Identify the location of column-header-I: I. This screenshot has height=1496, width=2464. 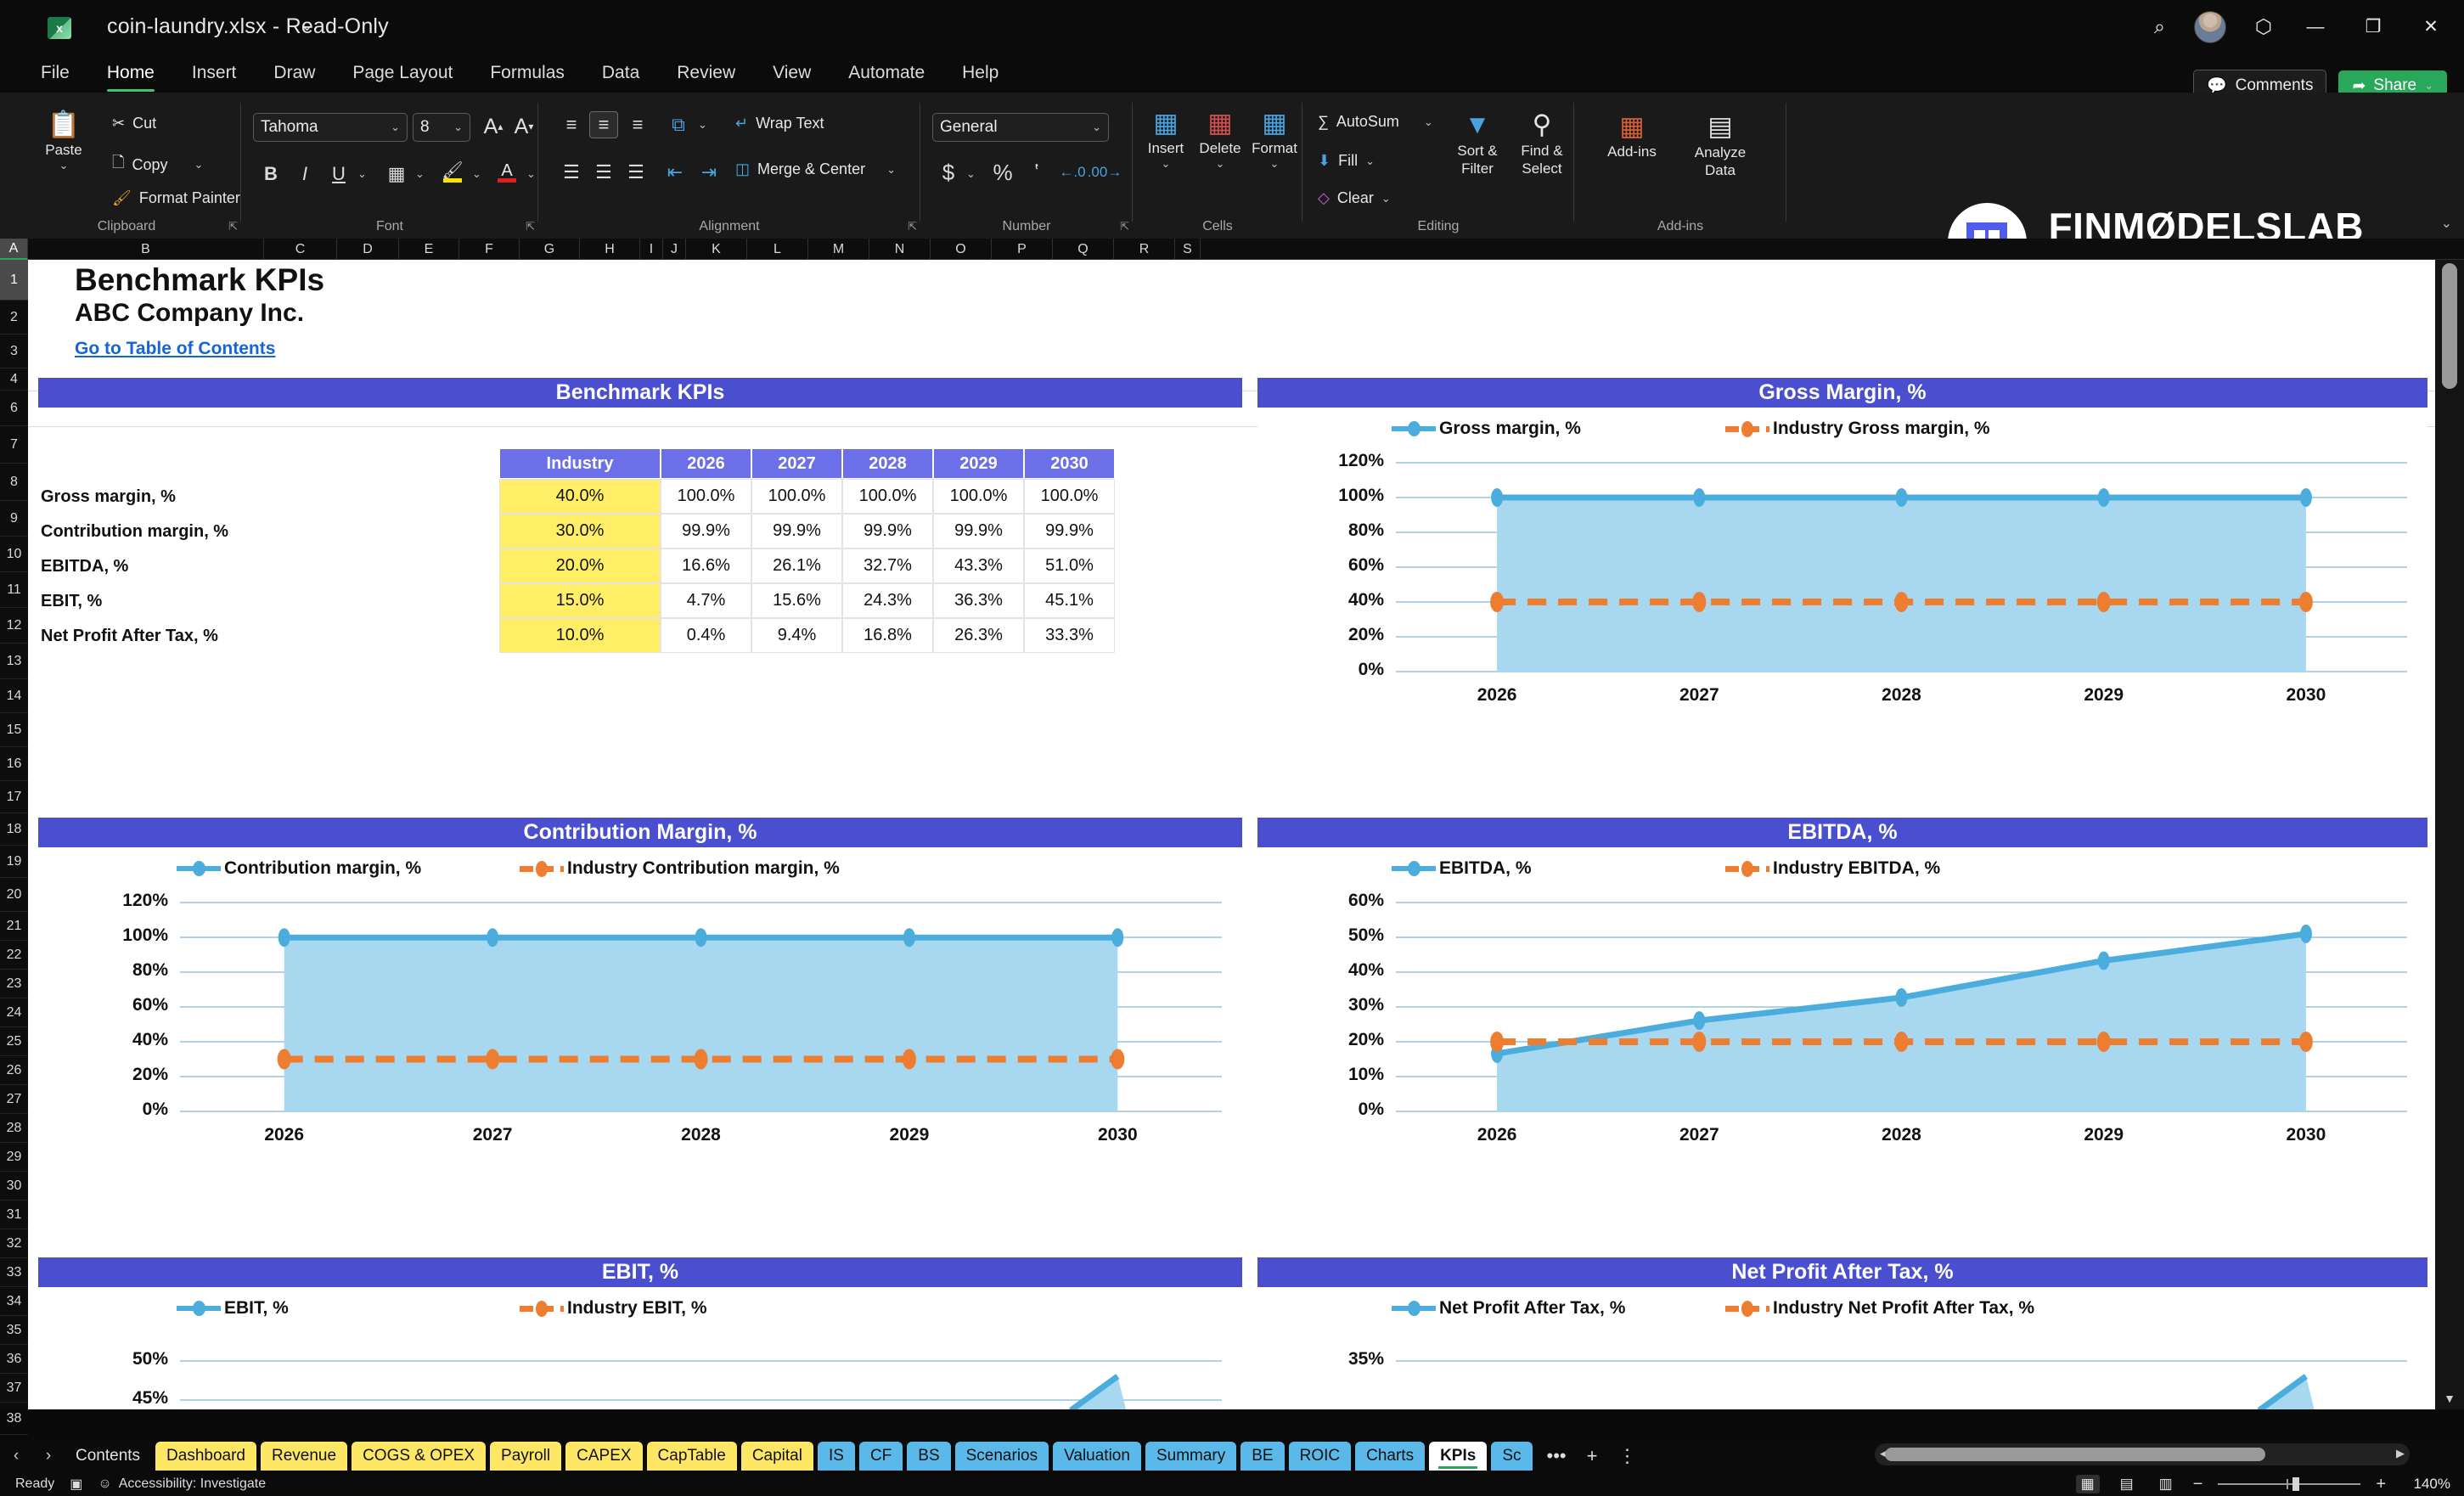
(651, 249).